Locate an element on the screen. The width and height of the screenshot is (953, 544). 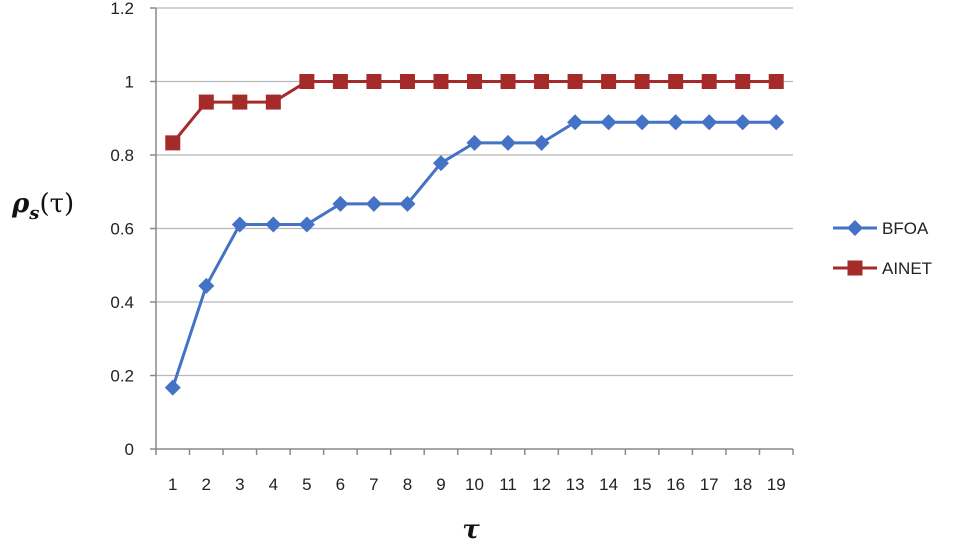
y-tick-label: 1.2 is located at coordinates (122, 9).